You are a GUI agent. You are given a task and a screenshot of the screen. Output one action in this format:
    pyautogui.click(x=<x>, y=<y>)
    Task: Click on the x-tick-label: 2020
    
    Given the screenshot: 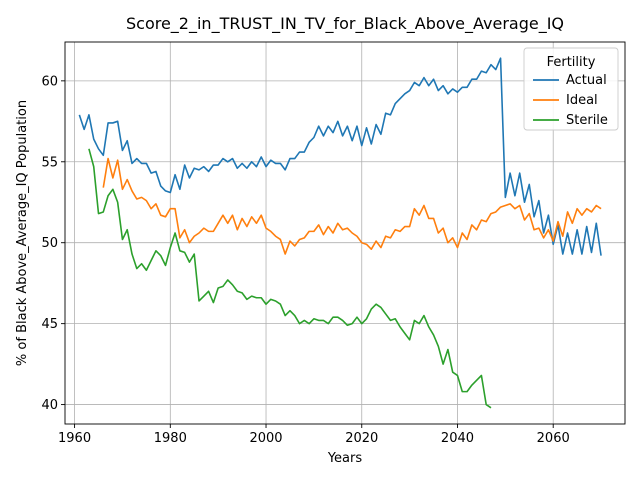 What is the action you would take?
    pyautogui.click(x=361, y=438)
    